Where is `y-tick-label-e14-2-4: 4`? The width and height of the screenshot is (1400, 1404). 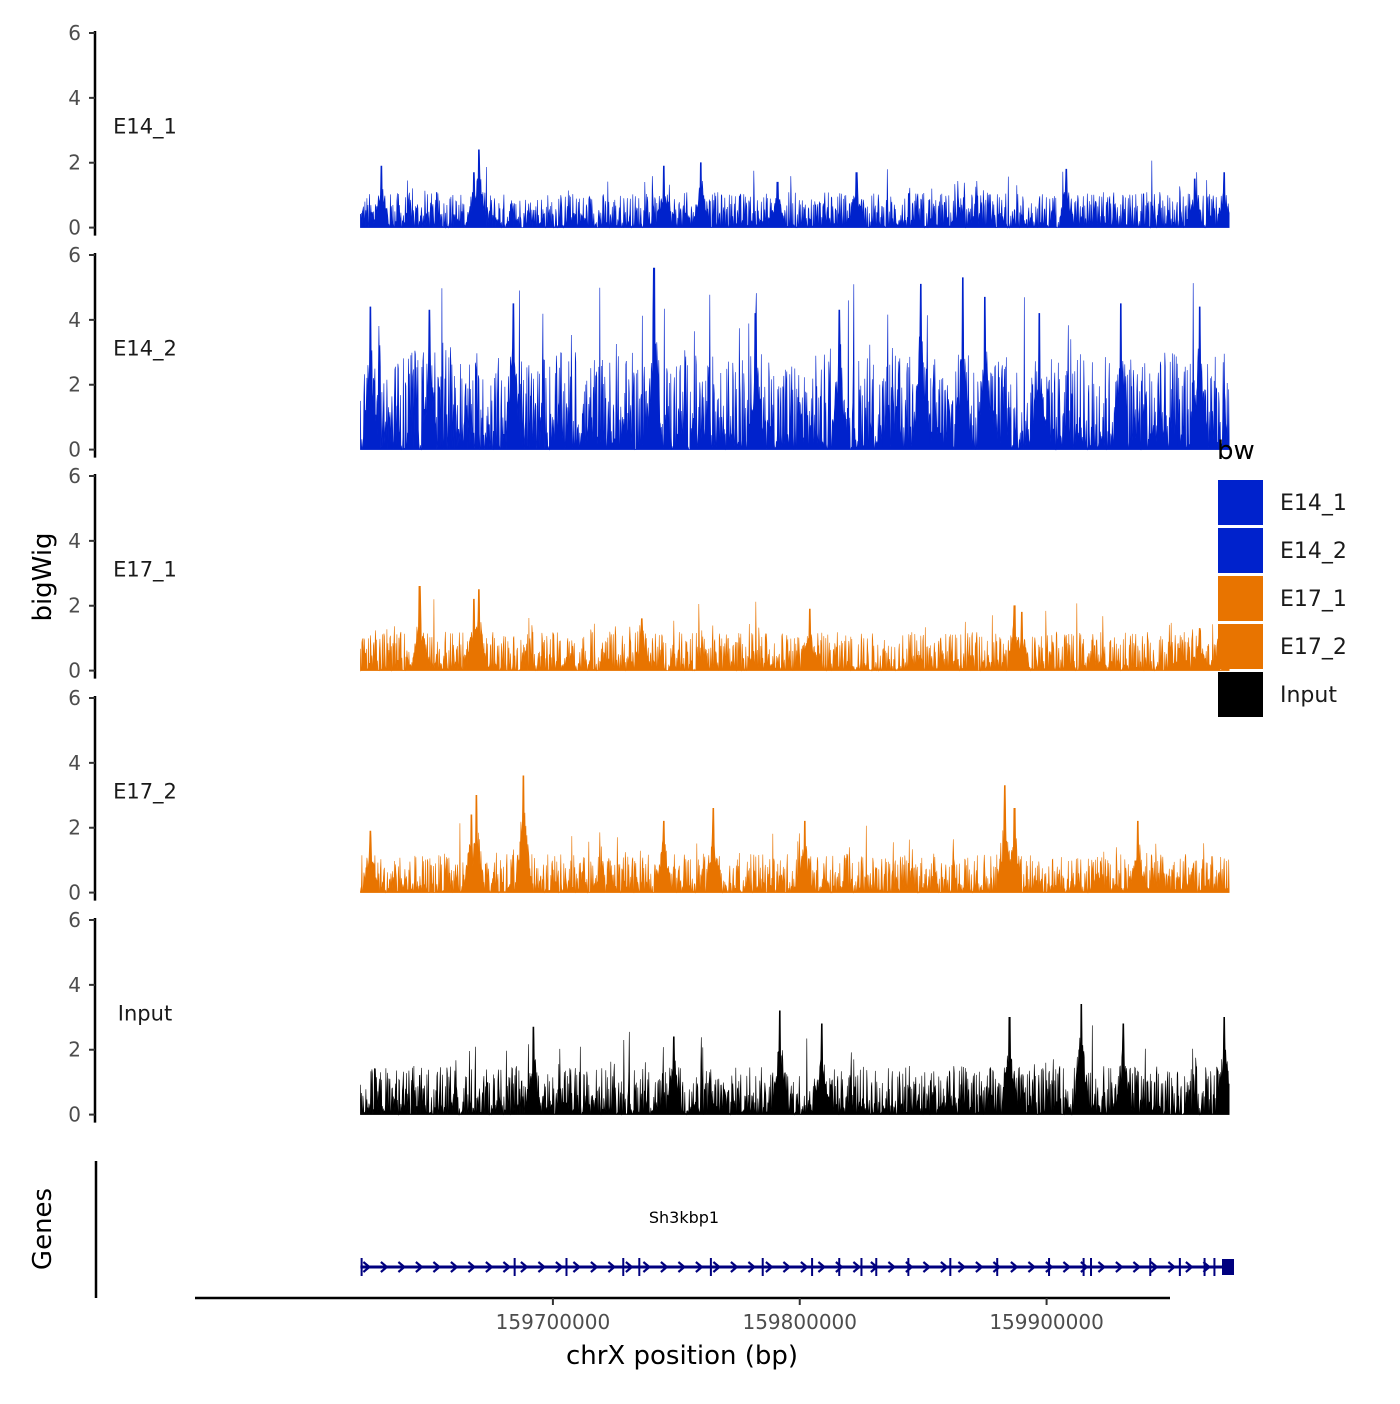 y-tick-label-e14-2-4: 4 is located at coordinates (74, 320).